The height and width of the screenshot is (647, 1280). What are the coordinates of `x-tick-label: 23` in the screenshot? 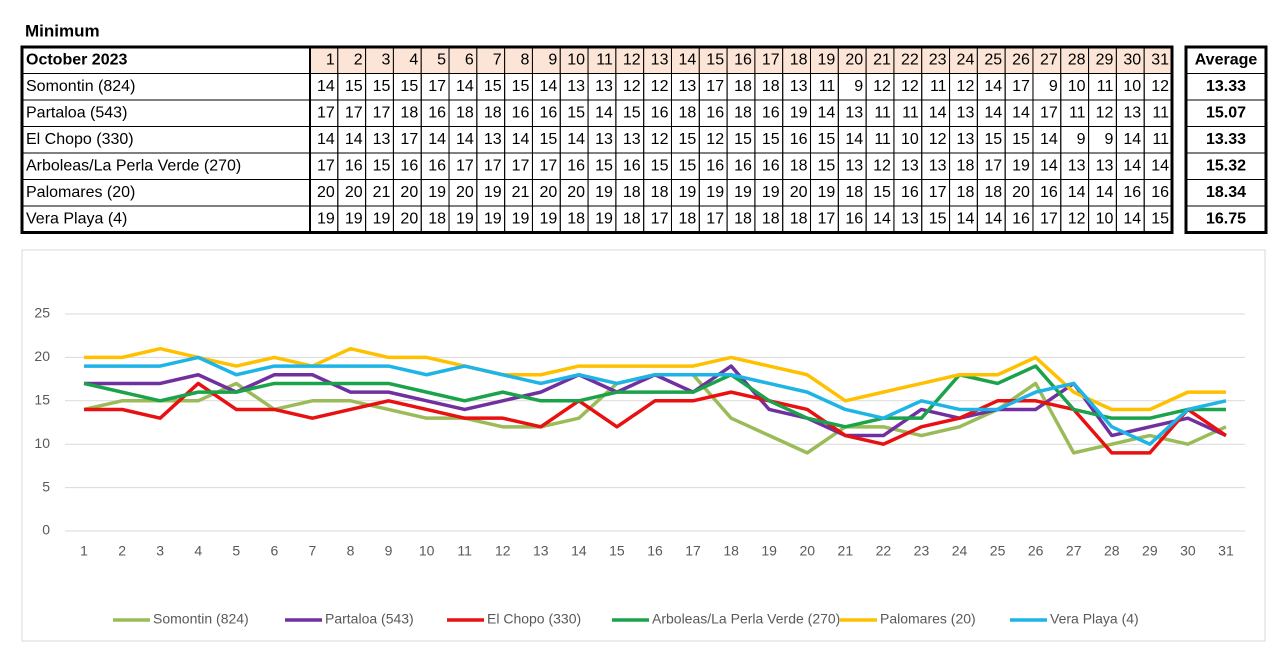 It's located at (922, 551).